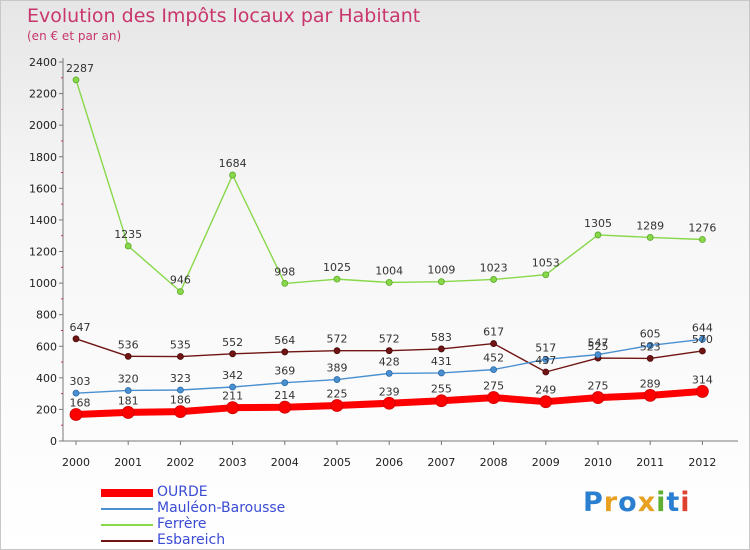 This screenshot has width=750, height=550. What do you see at coordinates (337, 393) in the screenshot?
I see `data-label: 225` at bounding box center [337, 393].